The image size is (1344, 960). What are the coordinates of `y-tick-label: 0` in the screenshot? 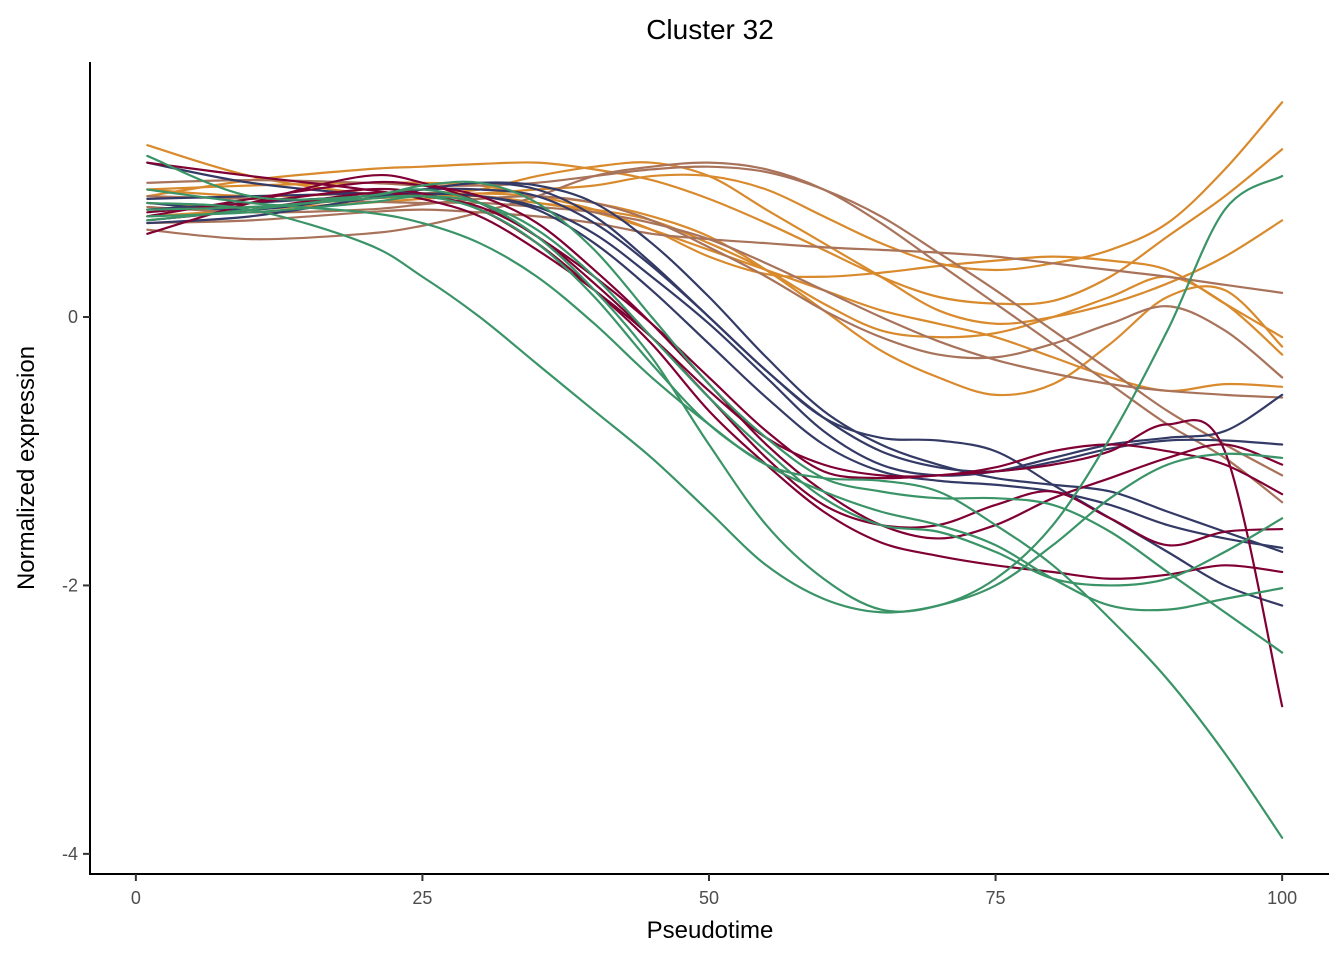 It's located at (73, 317).